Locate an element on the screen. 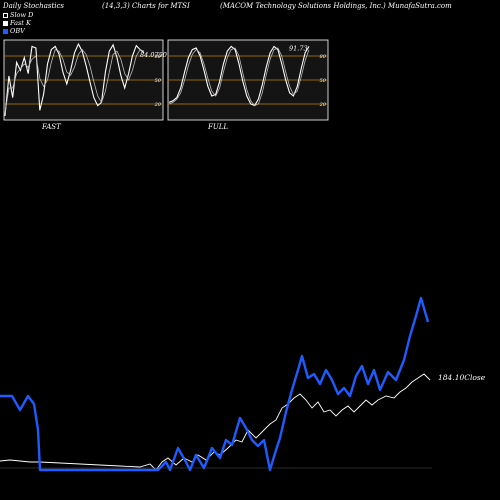 The width and height of the screenshot is (500, 500). legend-entry: OBV is located at coordinates (18, 31).